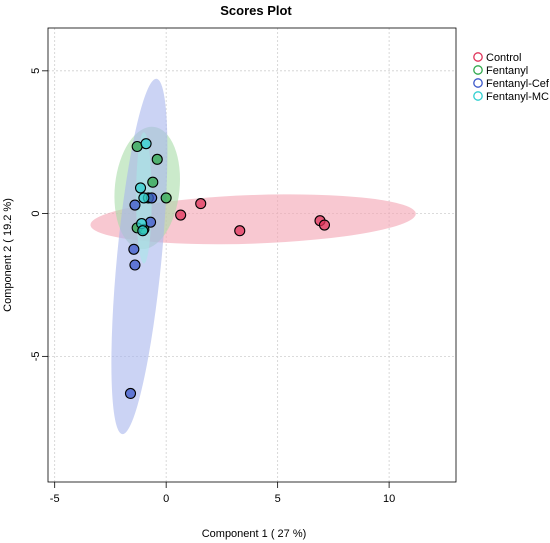  Describe the element at coordinates (254, 534) in the screenshot. I see `x-axis-label: Component 1 ( 27 %)` at that location.